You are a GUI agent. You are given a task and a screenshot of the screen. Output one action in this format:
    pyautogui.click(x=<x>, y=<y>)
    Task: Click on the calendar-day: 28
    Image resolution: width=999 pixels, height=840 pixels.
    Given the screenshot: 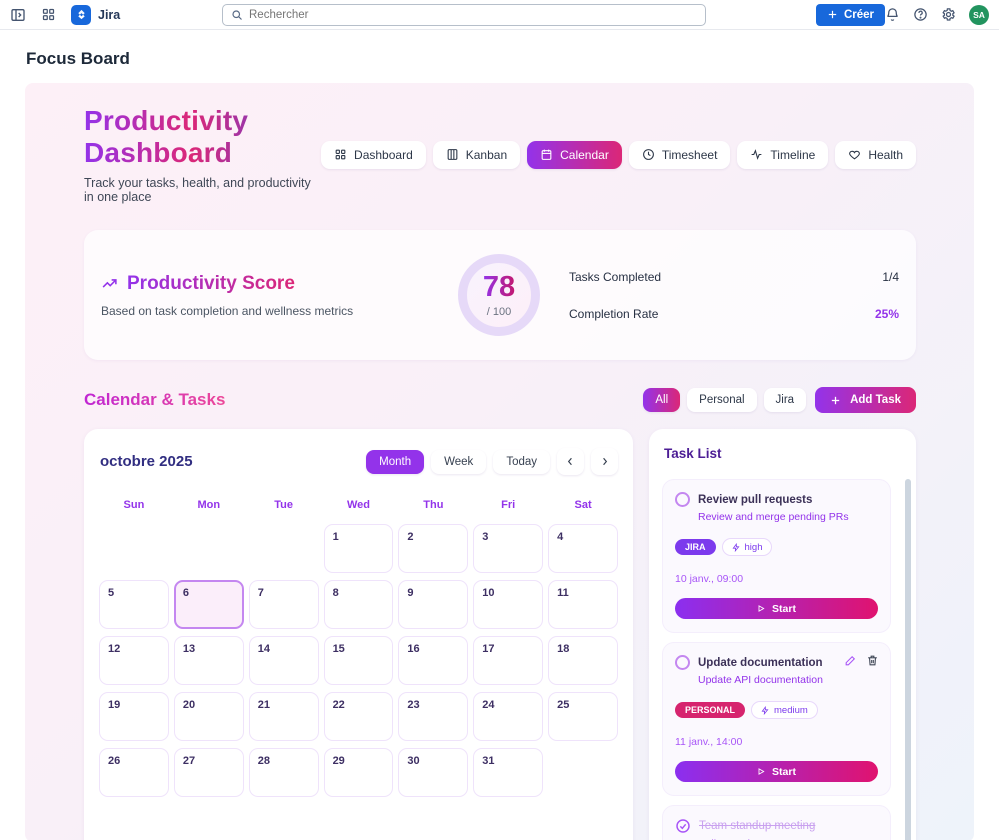 What is the action you would take?
    pyautogui.click(x=283, y=772)
    